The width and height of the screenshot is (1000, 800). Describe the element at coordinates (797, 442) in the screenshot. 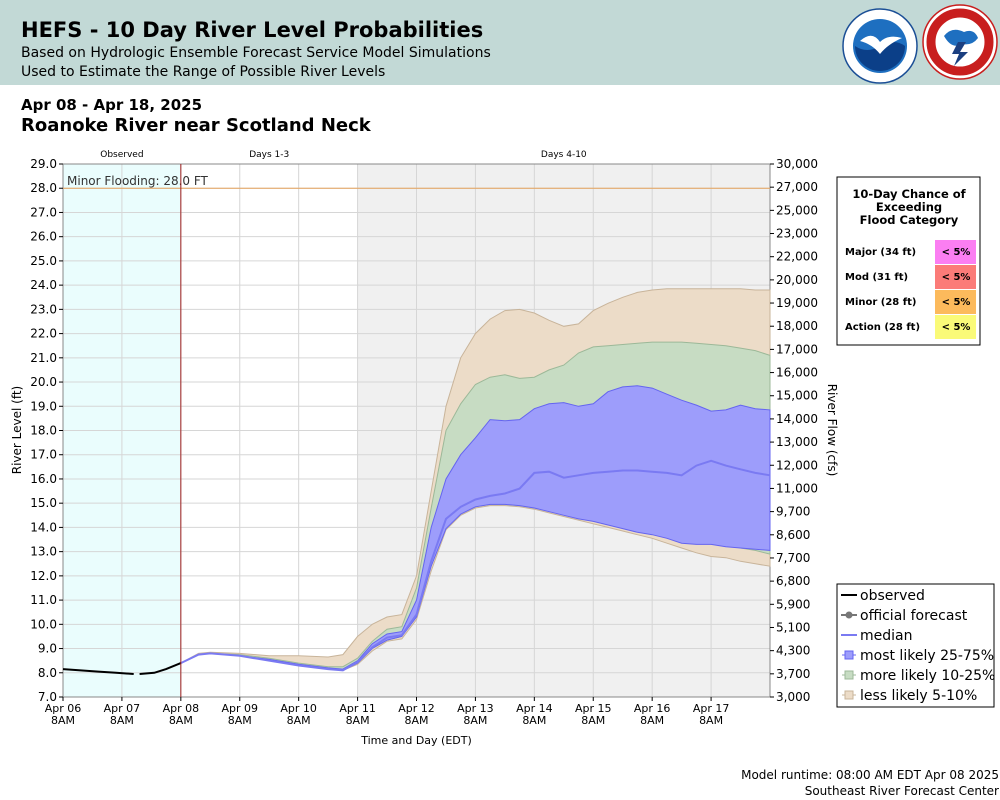

I see `flow-tick-label: 13,000` at that location.